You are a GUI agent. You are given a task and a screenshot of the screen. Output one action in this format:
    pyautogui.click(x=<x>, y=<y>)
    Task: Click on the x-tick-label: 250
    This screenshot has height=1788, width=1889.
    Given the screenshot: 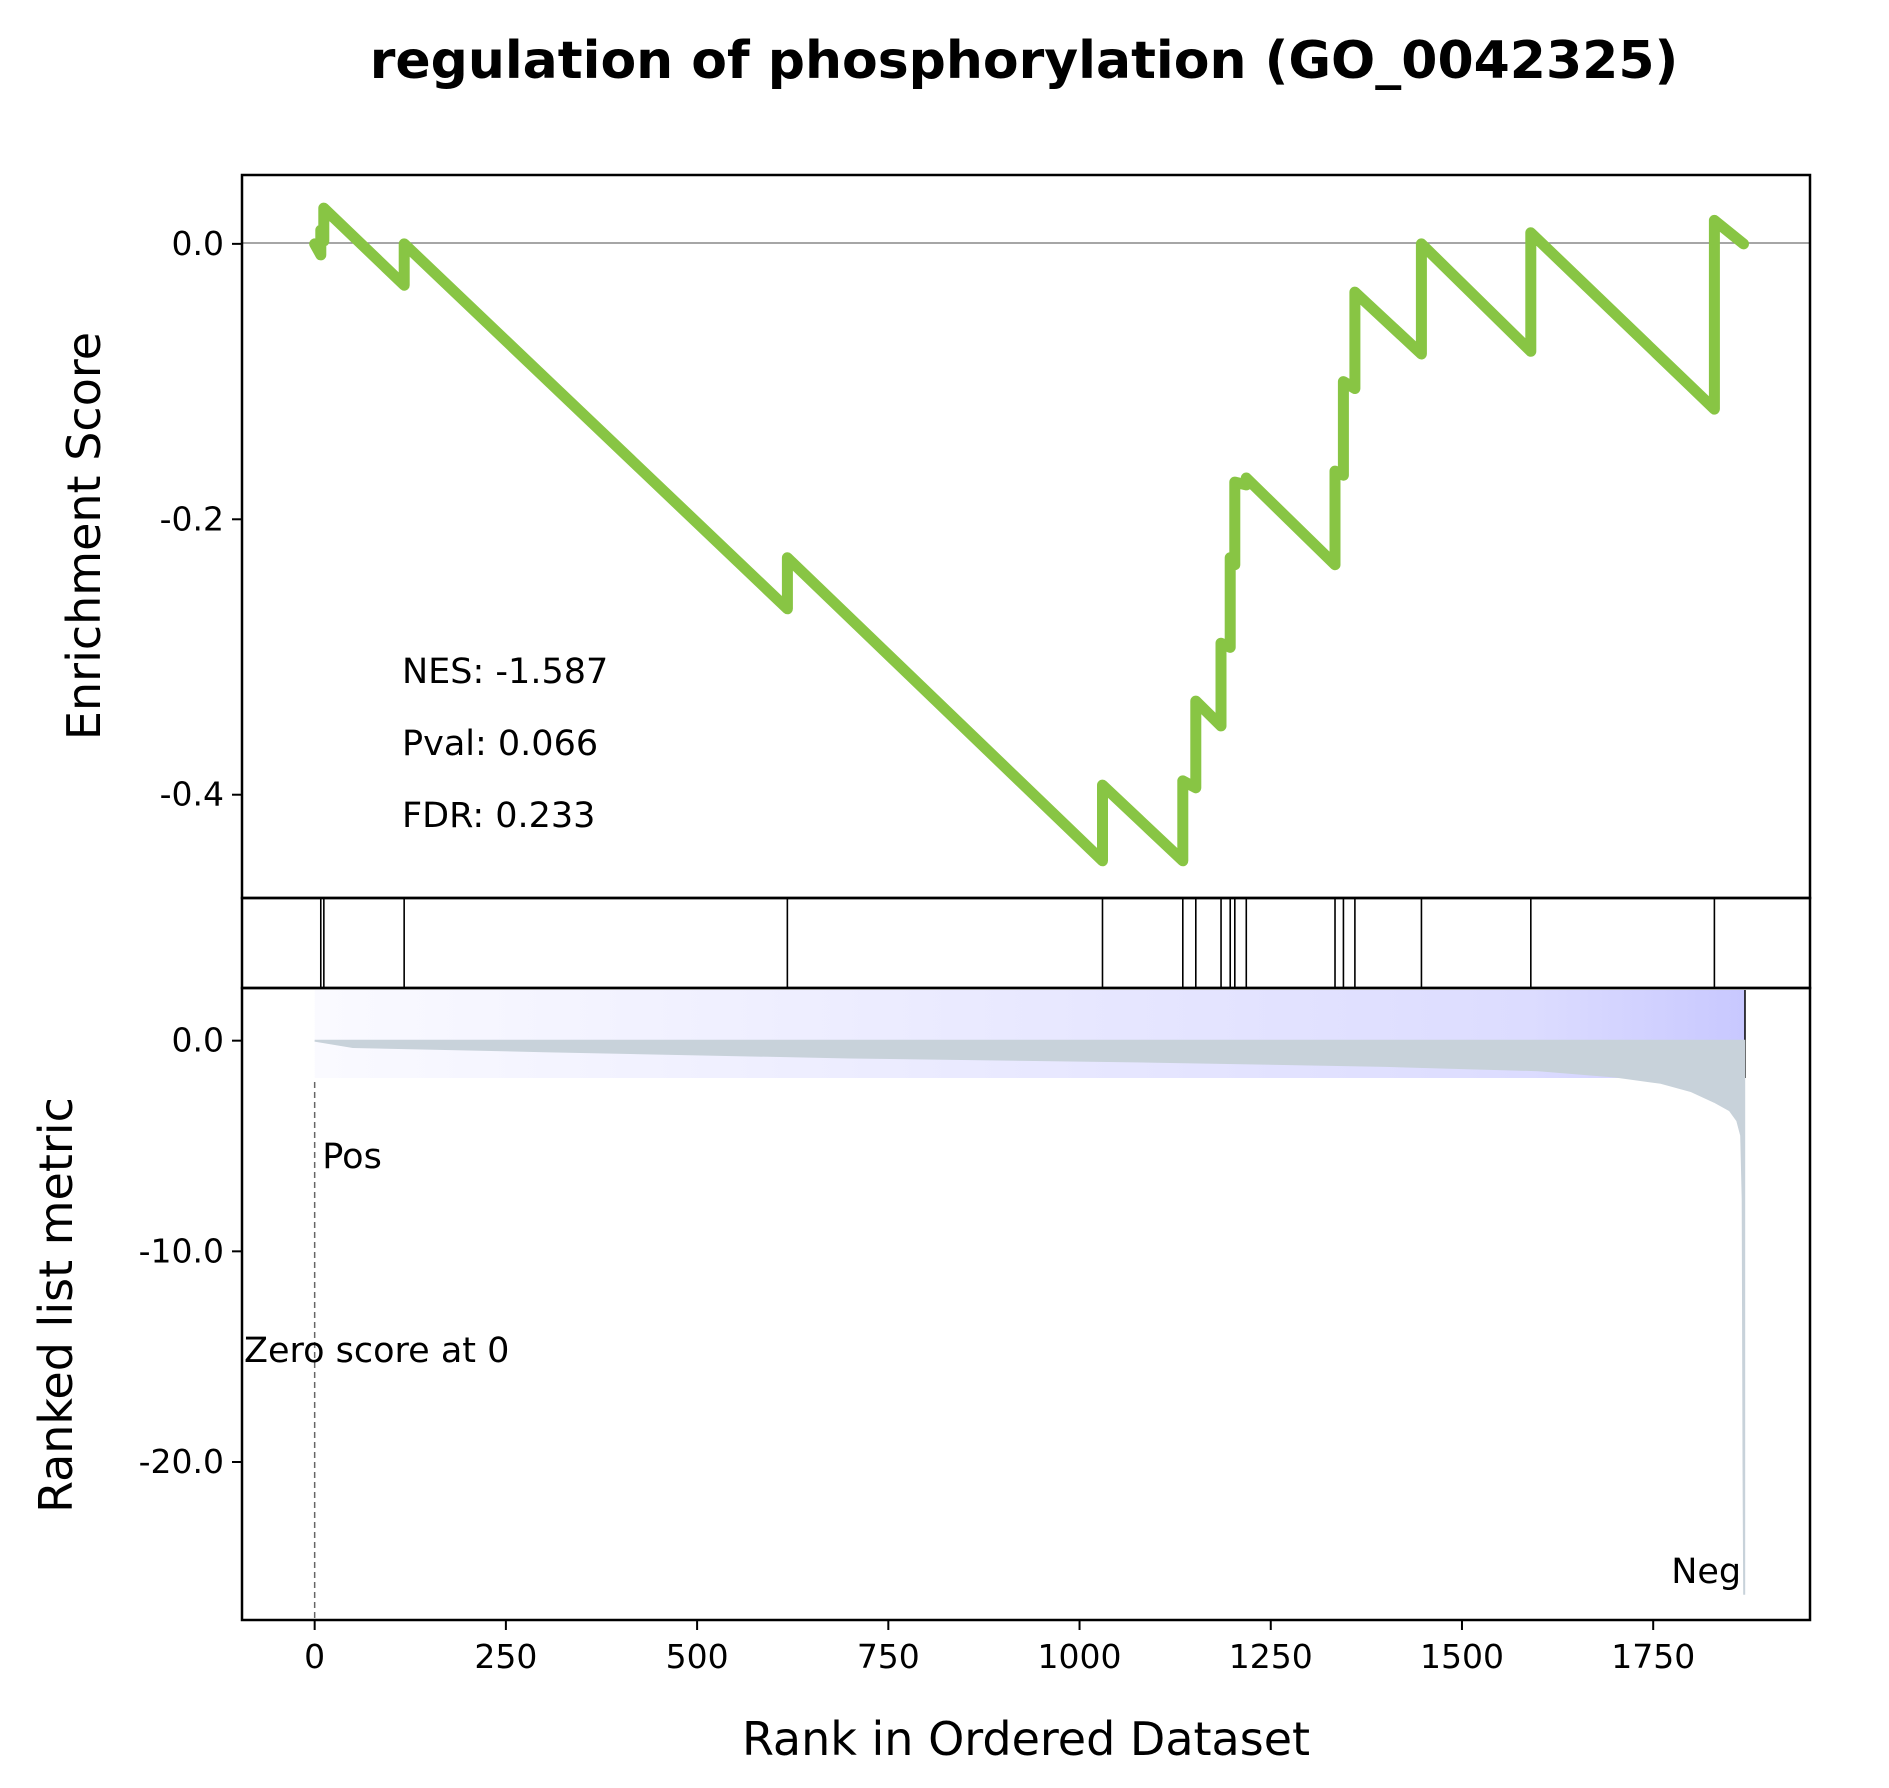 What is the action you would take?
    pyautogui.click(x=505, y=1656)
    